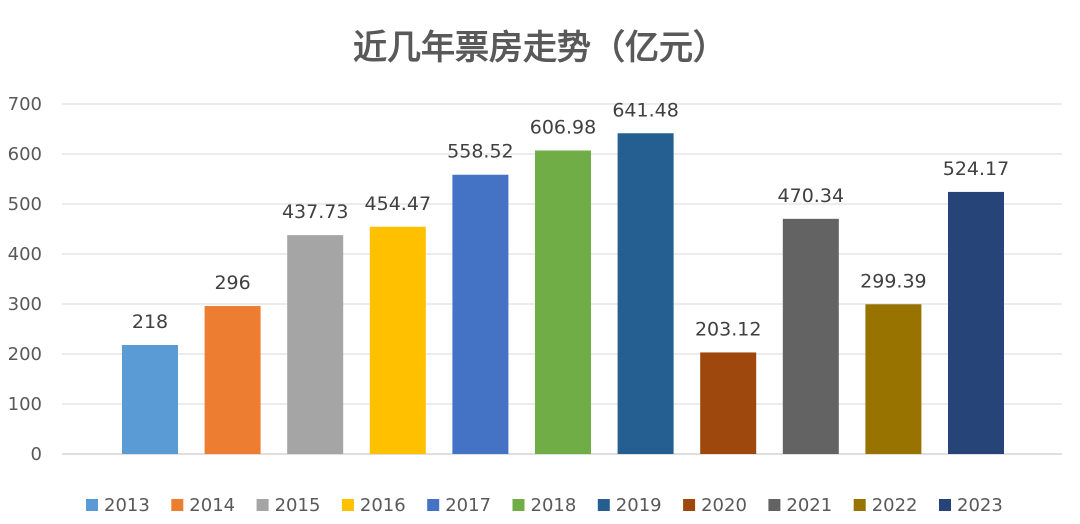  I want to click on data-label-2013: 218, so click(150, 322).